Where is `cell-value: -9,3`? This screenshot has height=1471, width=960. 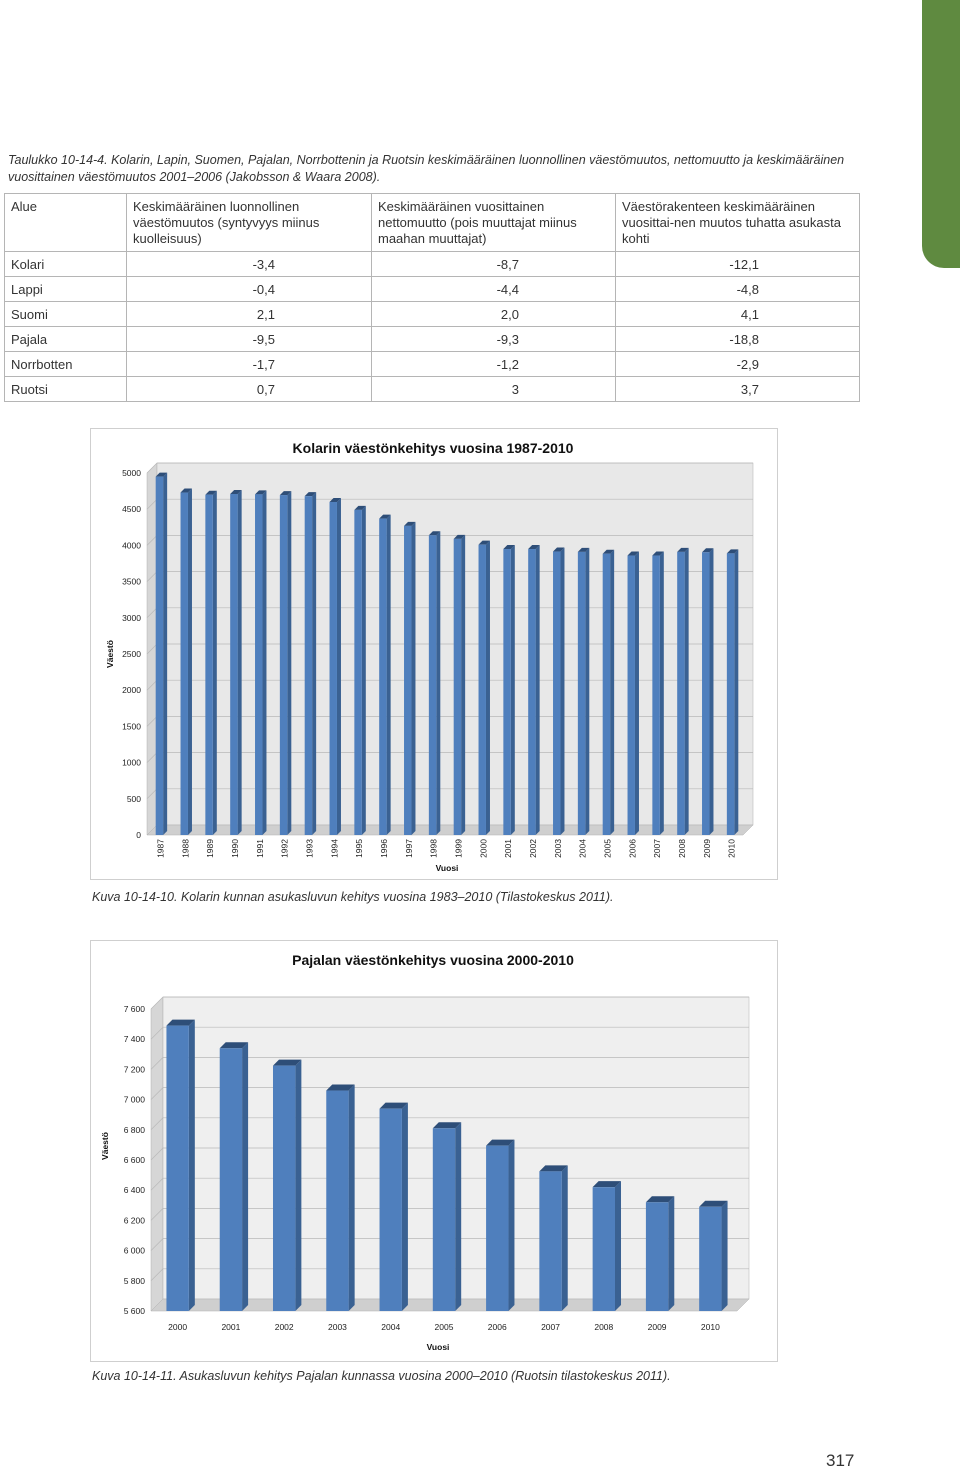
cell-value: -9,3 is located at coordinates (493, 339).